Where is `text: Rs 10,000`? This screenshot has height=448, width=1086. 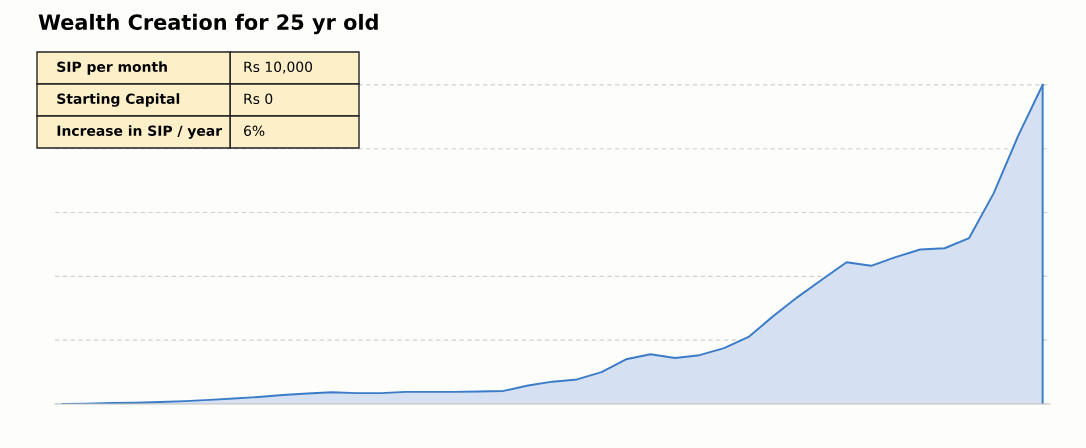 text: Rs 10,000 is located at coordinates (278, 67).